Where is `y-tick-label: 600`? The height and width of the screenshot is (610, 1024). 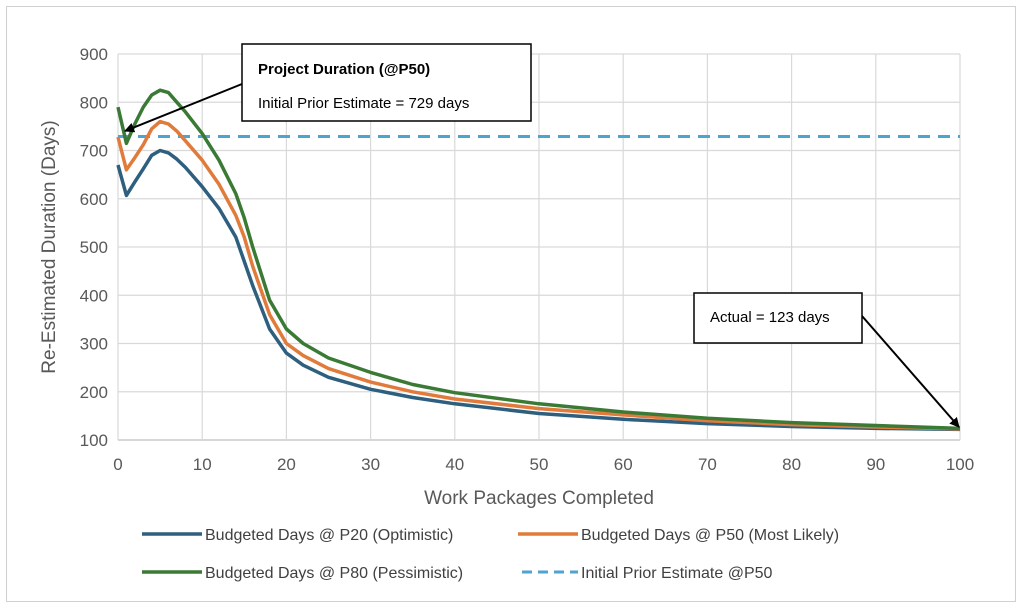
y-tick-label: 600 is located at coordinates (94, 199).